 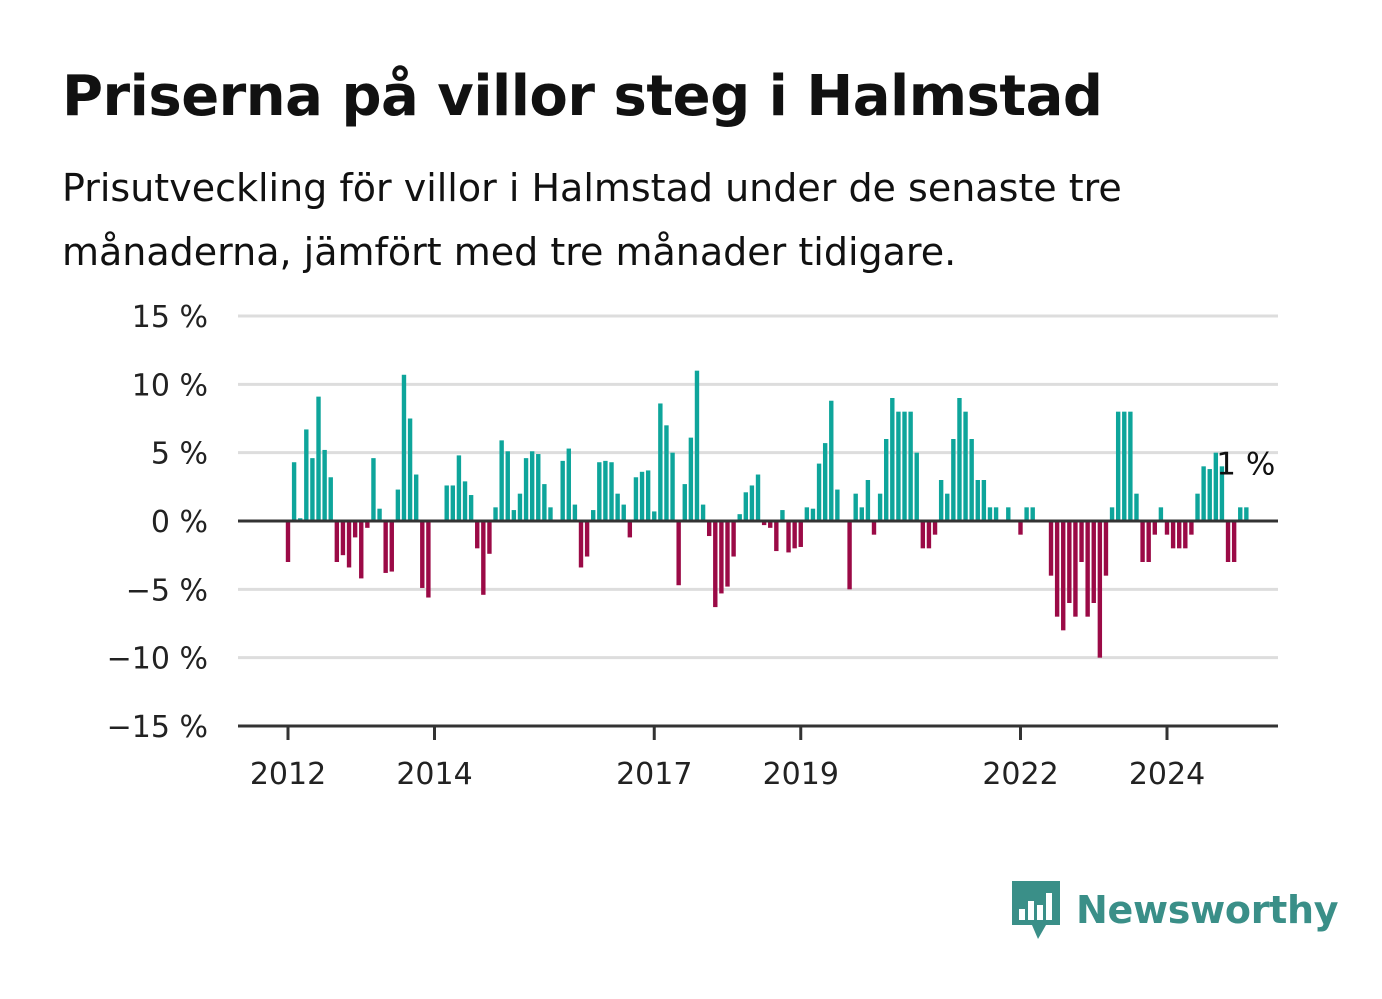 What do you see at coordinates (1207, 910) in the screenshot?
I see `brand-name: Newsworthy` at bounding box center [1207, 910].